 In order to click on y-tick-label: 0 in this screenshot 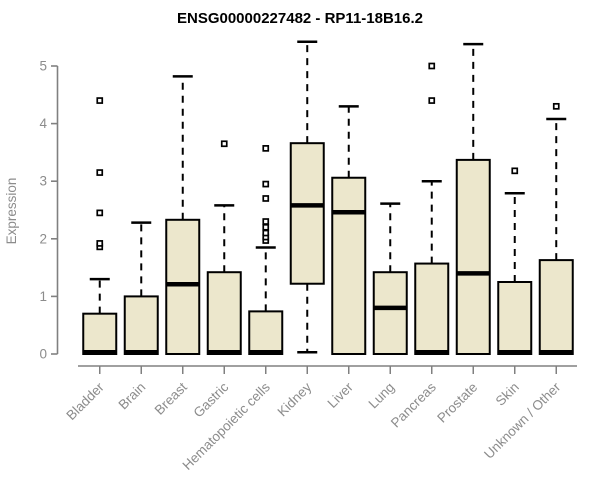, I will do `click(43, 354)`.